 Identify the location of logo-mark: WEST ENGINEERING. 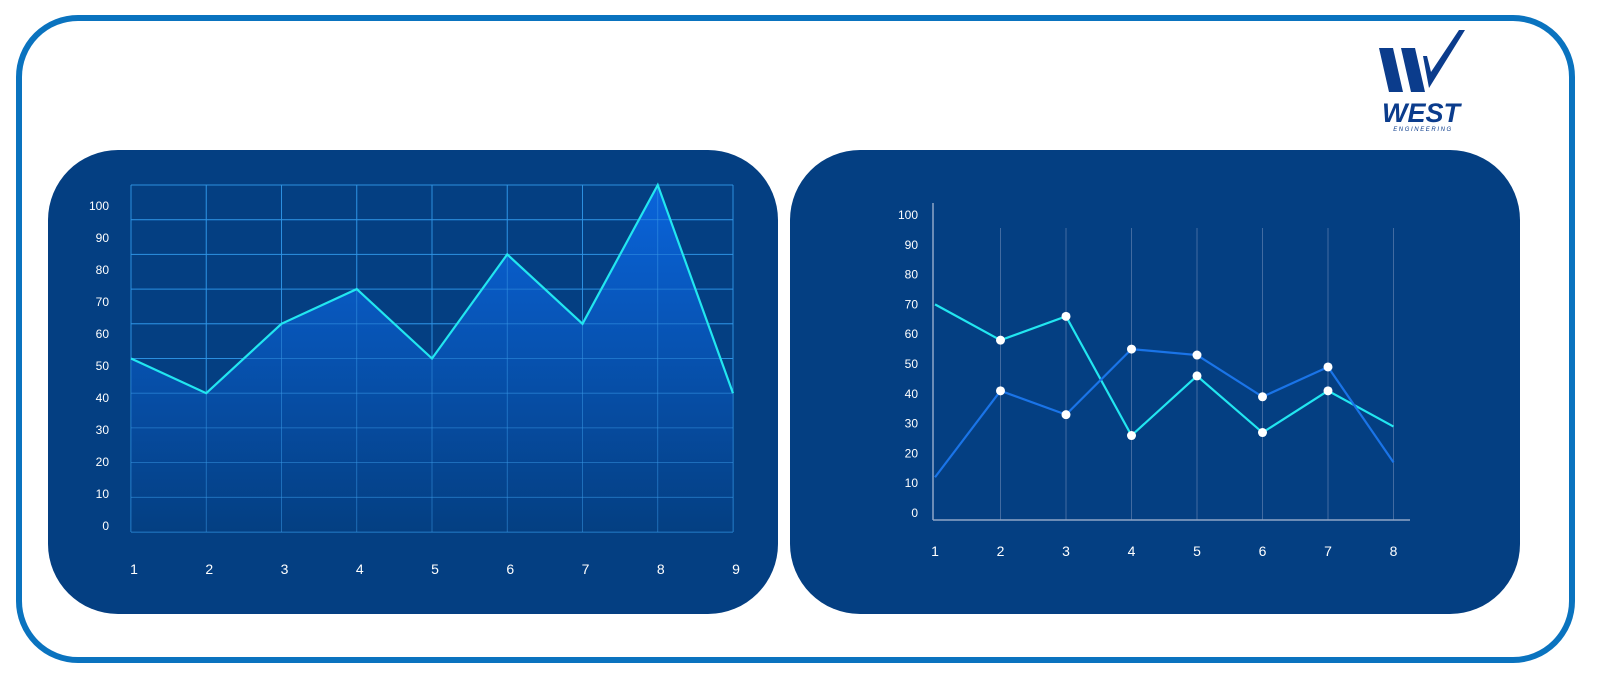
(1422, 81).